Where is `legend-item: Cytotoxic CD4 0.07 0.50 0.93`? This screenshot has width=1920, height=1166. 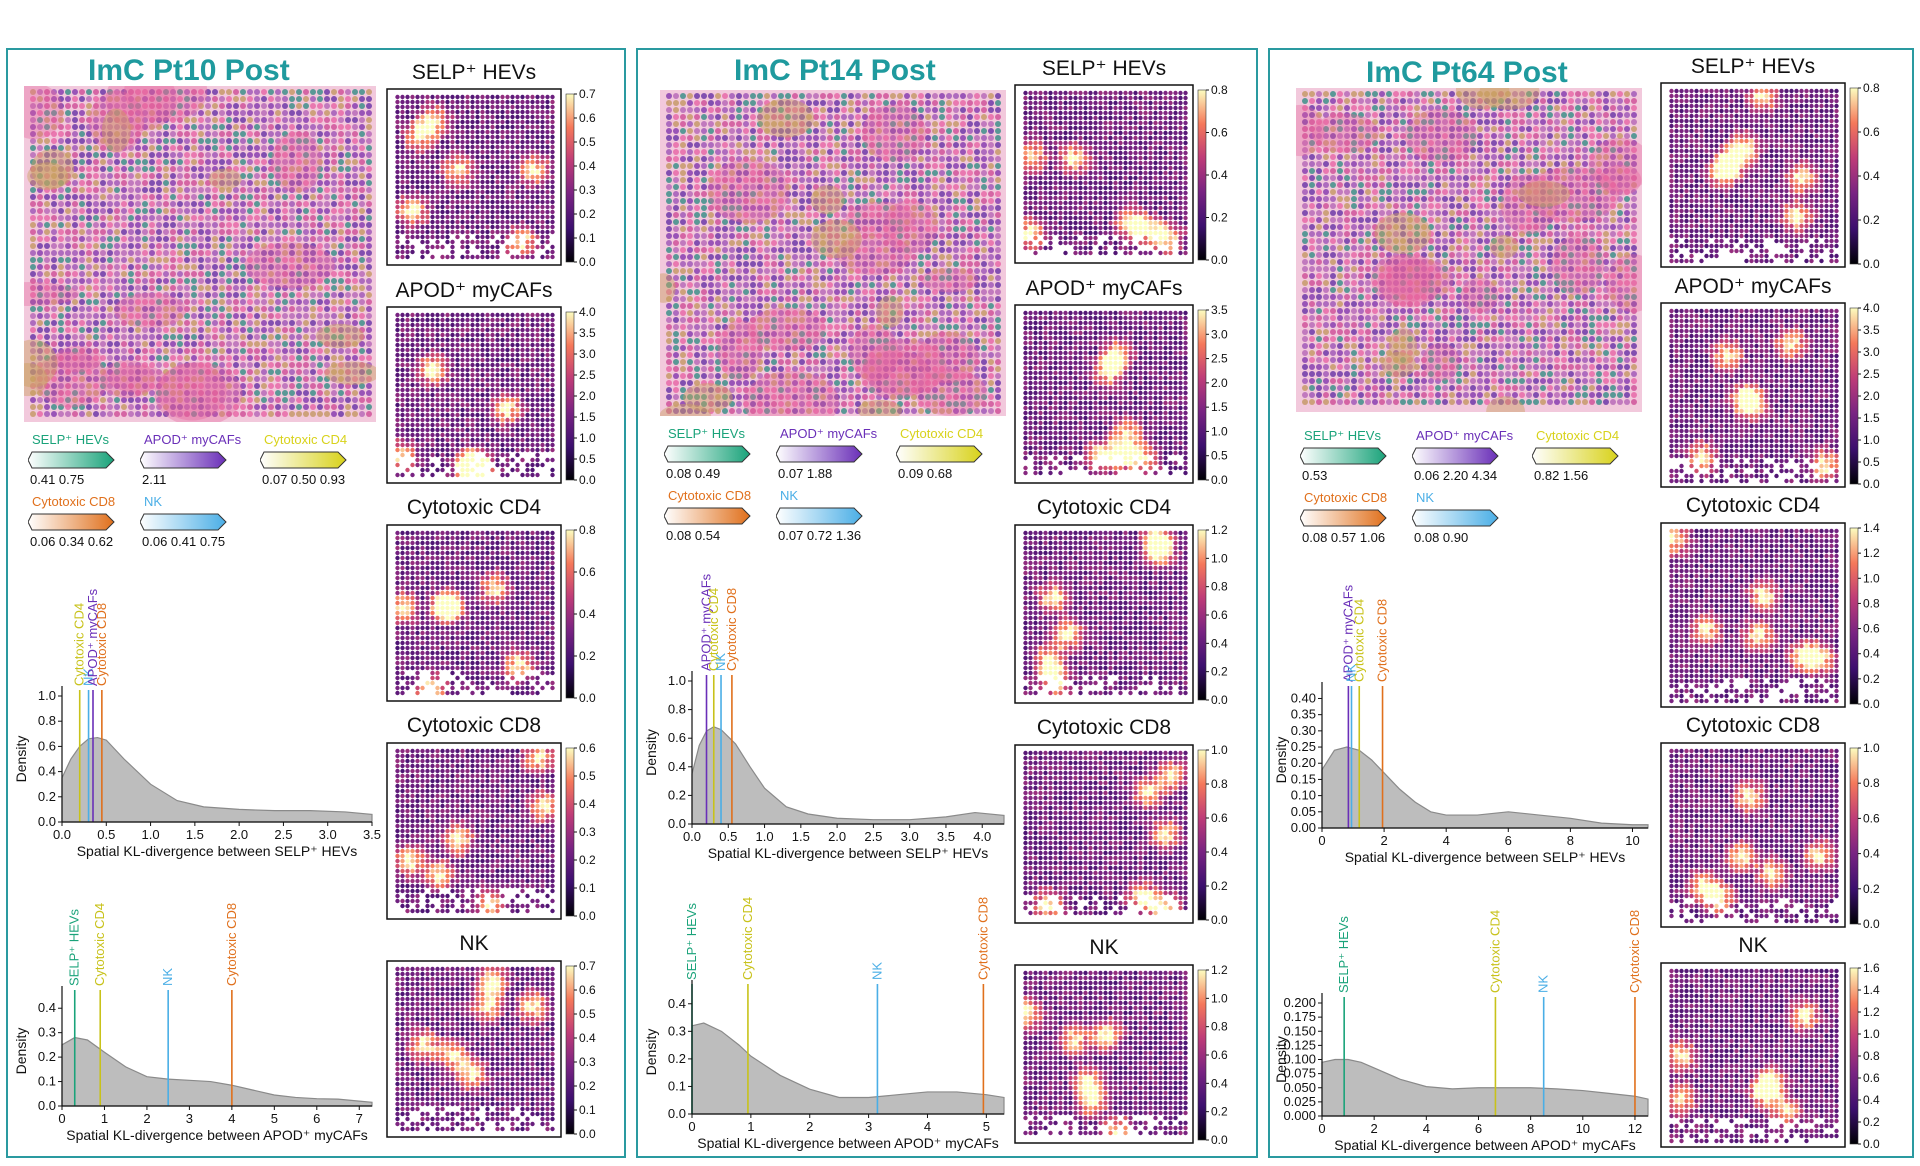
legend-item: Cytotoxic CD4 0.07 0.50 0.93 is located at coordinates (312, 462).